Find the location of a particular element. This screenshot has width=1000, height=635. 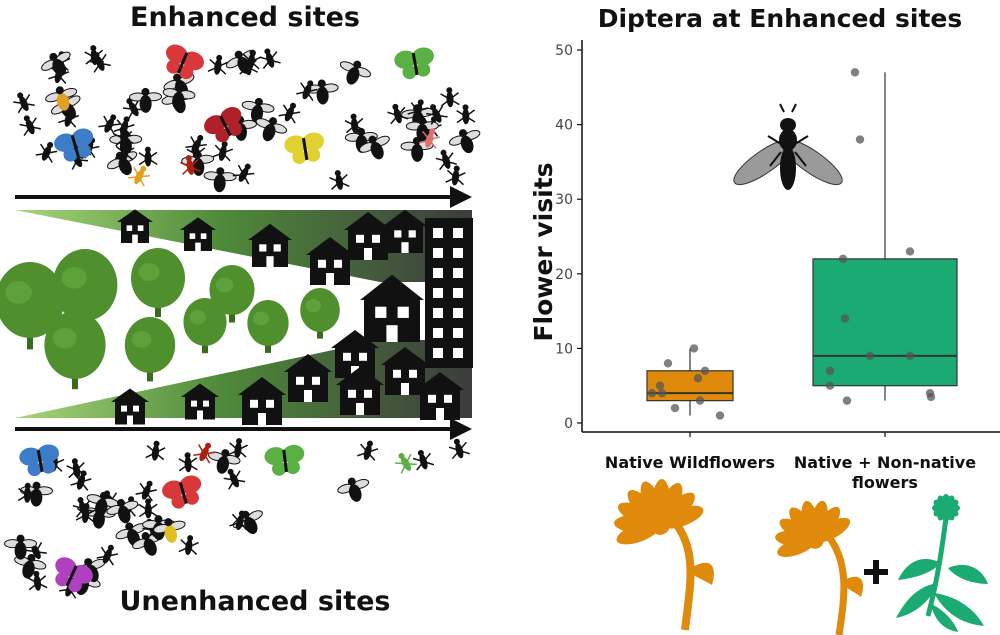

native-flower-icon is located at coordinates (664, 555).